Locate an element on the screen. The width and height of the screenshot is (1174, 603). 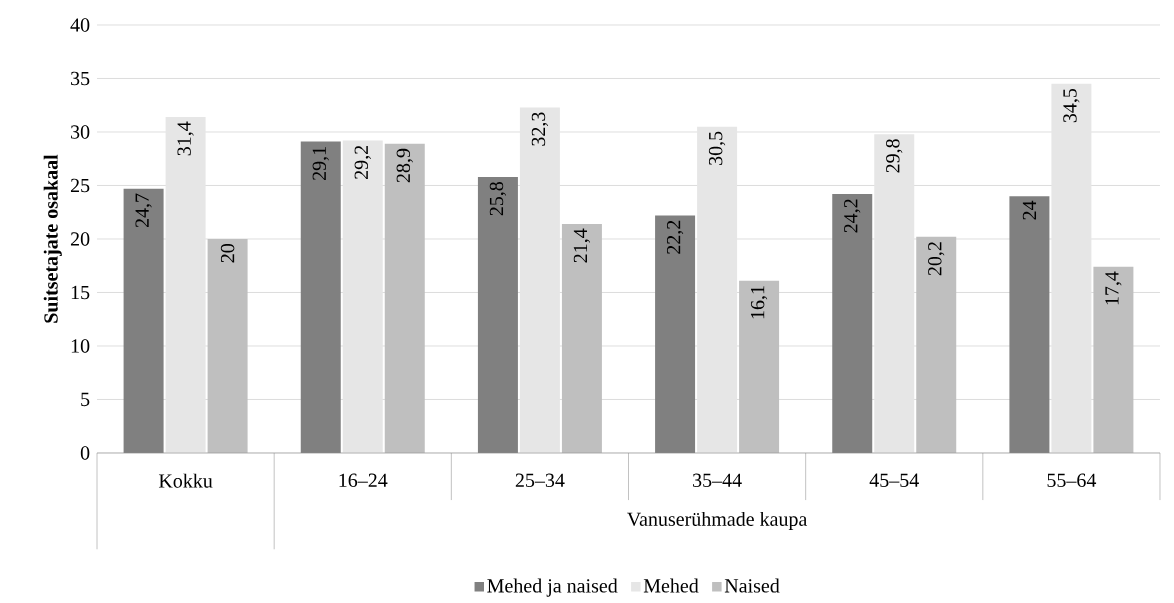
x-tick-label: 35–44 is located at coordinates (717, 480).